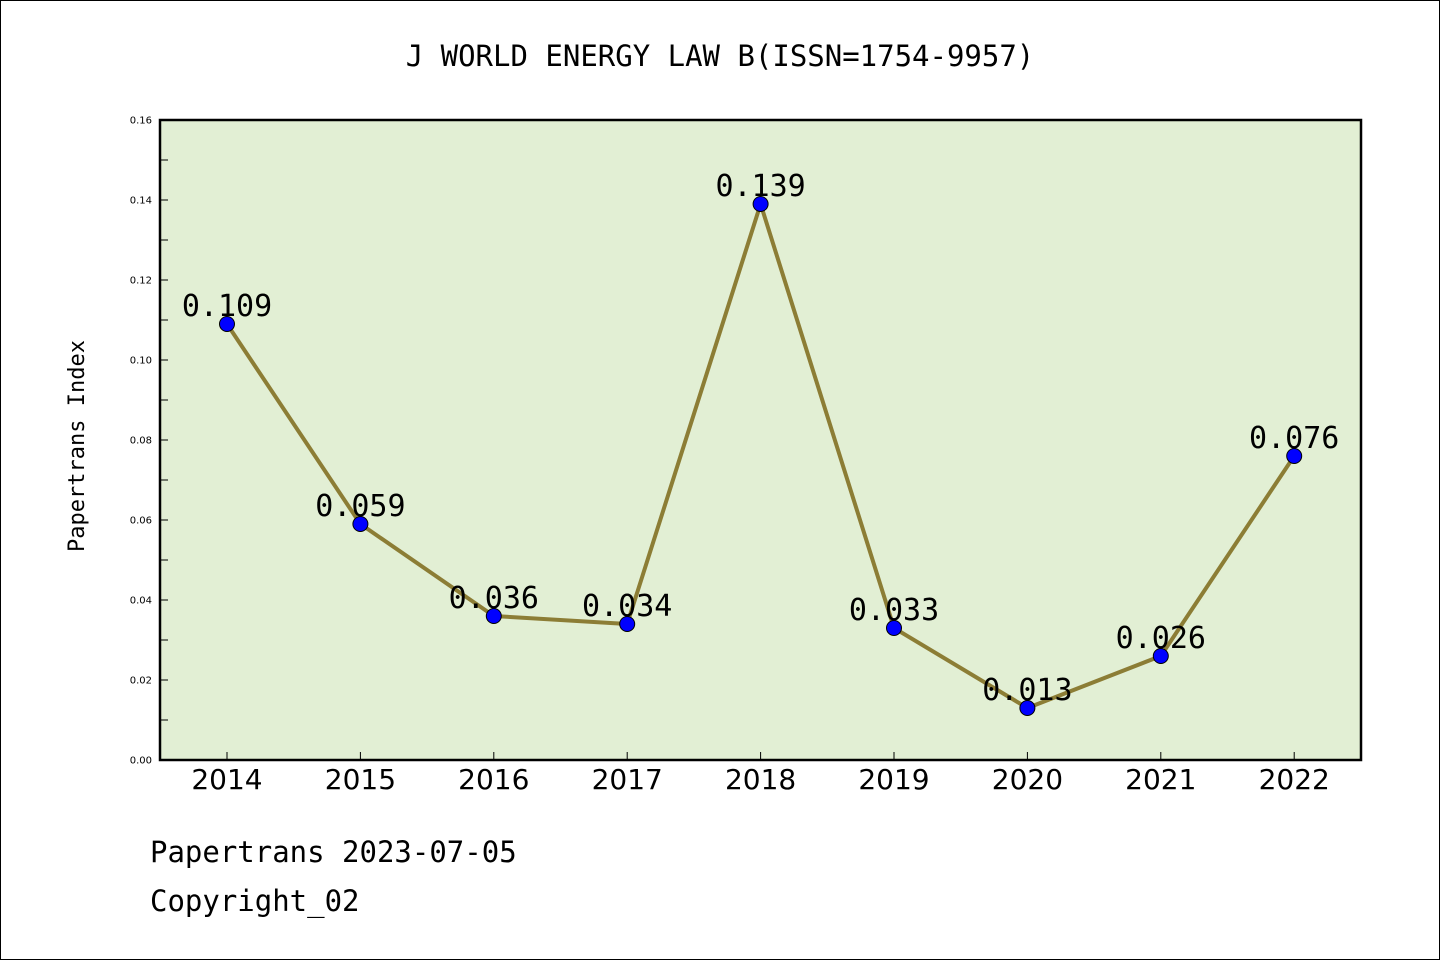 The width and height of the screenshot is (1440, 960). I want to click on data-label: 0.013, so click(1027, 690).